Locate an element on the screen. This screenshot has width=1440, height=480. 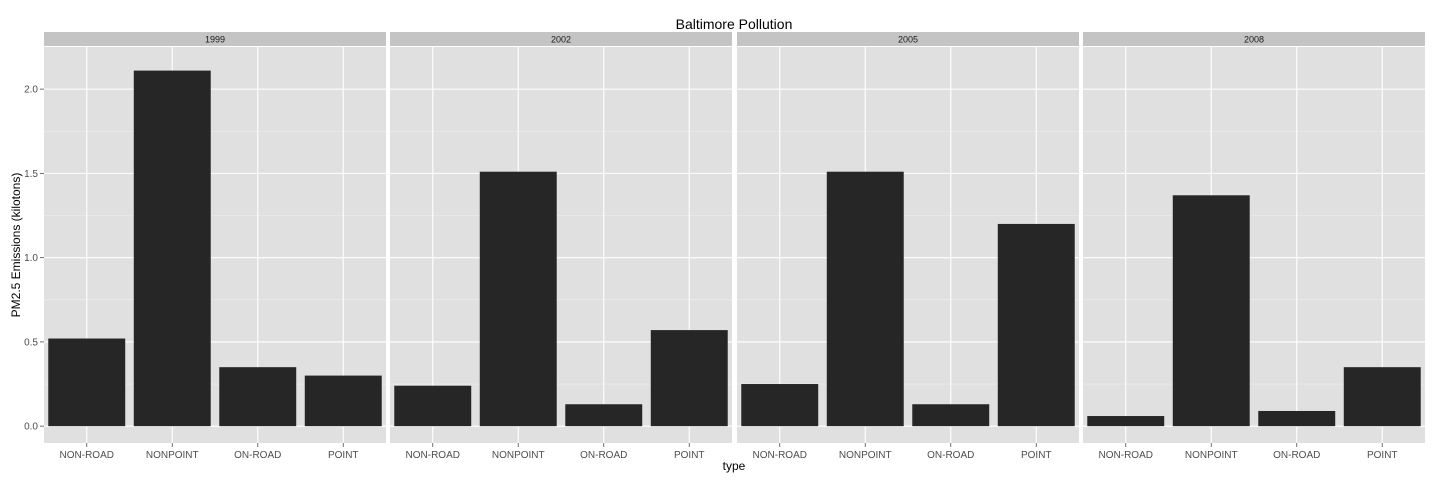
bar-2005-on-road is located at coordinates (951, 415).